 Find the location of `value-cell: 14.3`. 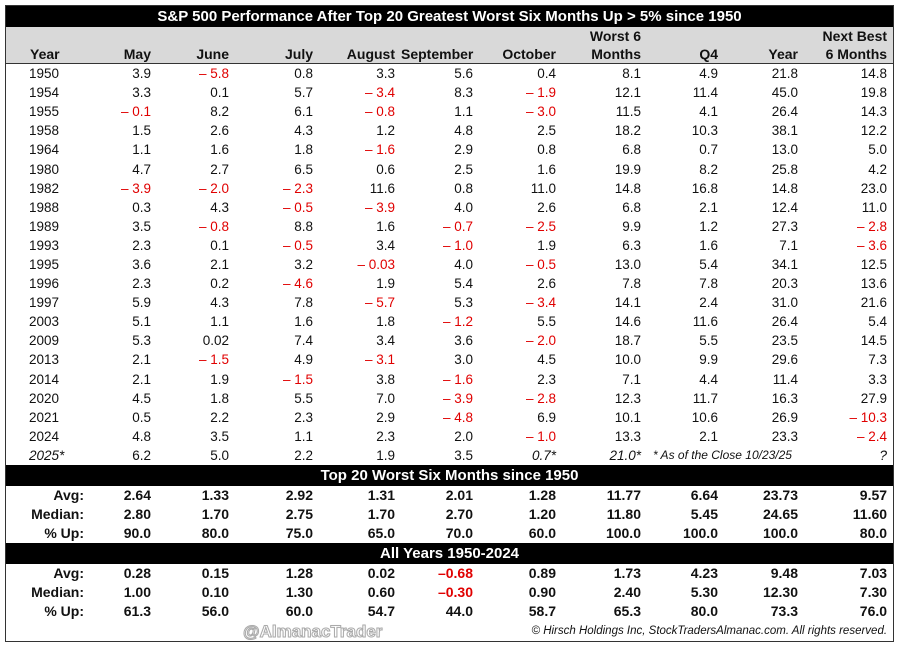

value-cell: 14.3 is located at coordinates (874, 112).